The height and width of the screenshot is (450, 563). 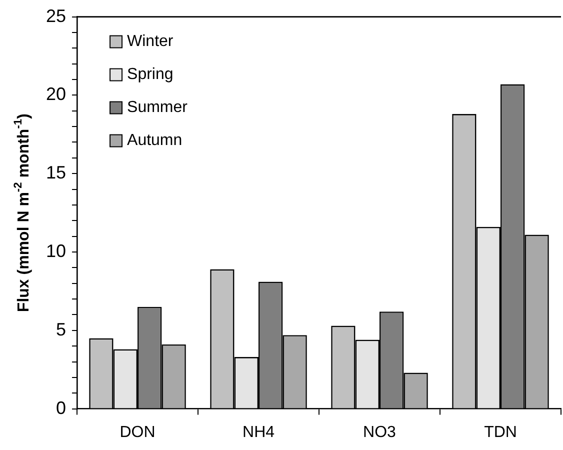 I want to click on legend-label: Autumn, so click(x=154, y=141).